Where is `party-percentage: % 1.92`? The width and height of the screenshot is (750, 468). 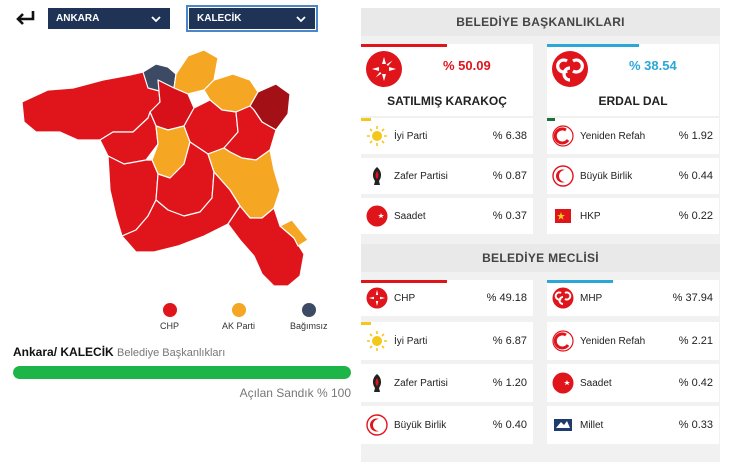 party-percentage: % 1.92 is located at coordinates (695, 136).